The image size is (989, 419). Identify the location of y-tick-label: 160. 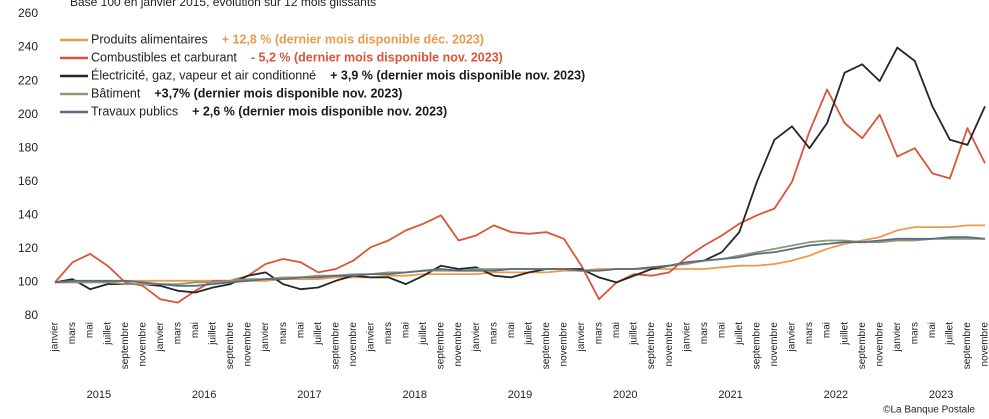
(28, 181).